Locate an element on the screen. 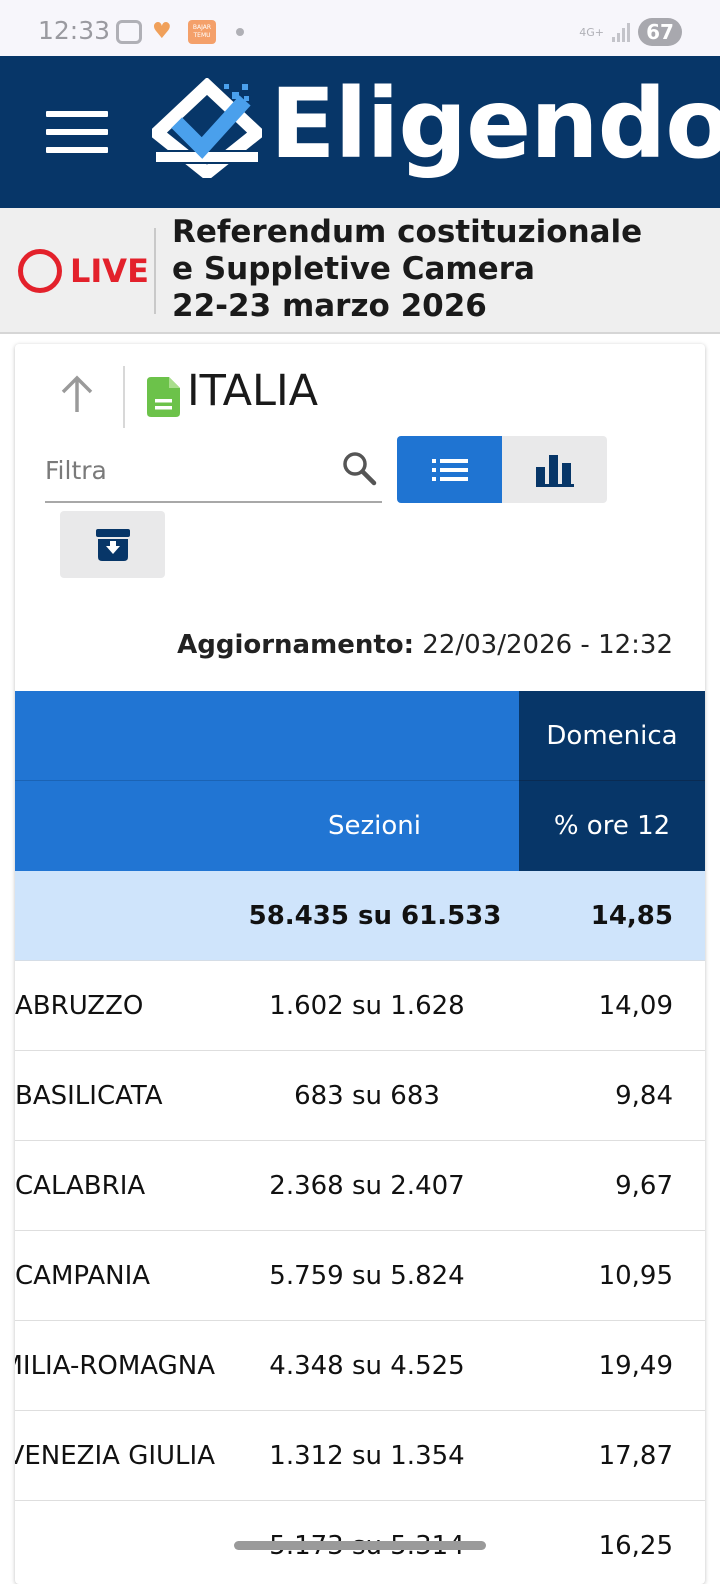 The height and width of the screenshot is (1584, 720). eligendo-logo-icon is located at coordinates (207, 128).